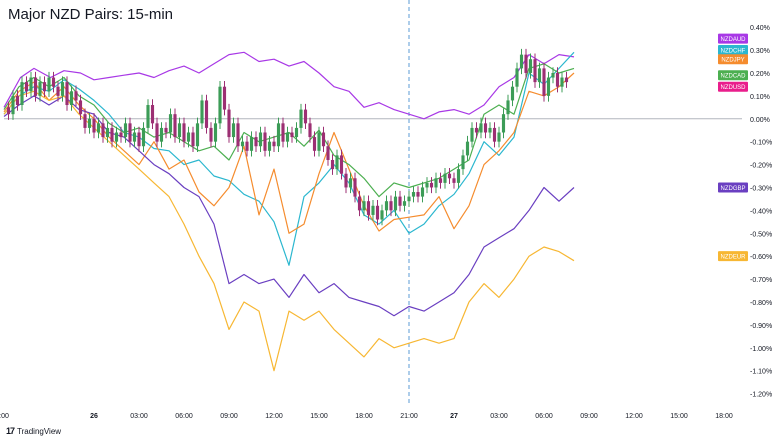  I want to click on x-tick-label: 26, so click(94, 416).